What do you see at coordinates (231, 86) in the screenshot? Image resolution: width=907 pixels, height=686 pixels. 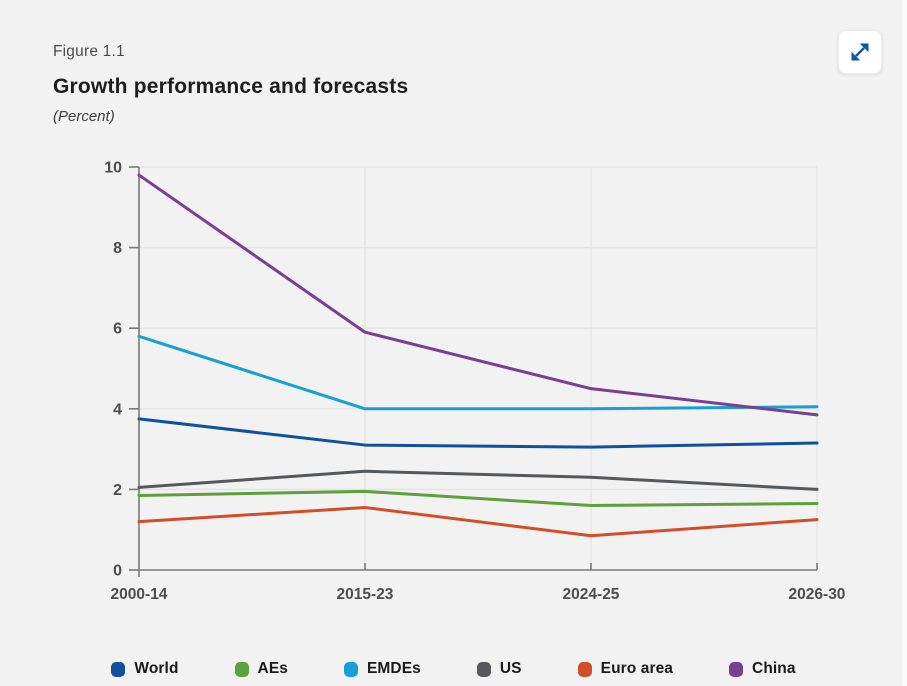 I see `figure-title: Growth performance and forecasts` at bounding box center [231, 86].